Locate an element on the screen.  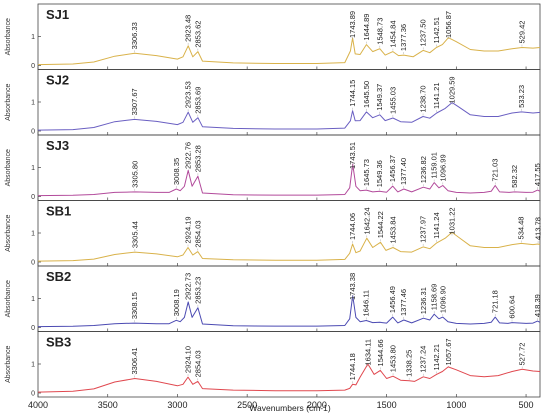
peak-label: 3305.80 is located at coordinates (134, 174).